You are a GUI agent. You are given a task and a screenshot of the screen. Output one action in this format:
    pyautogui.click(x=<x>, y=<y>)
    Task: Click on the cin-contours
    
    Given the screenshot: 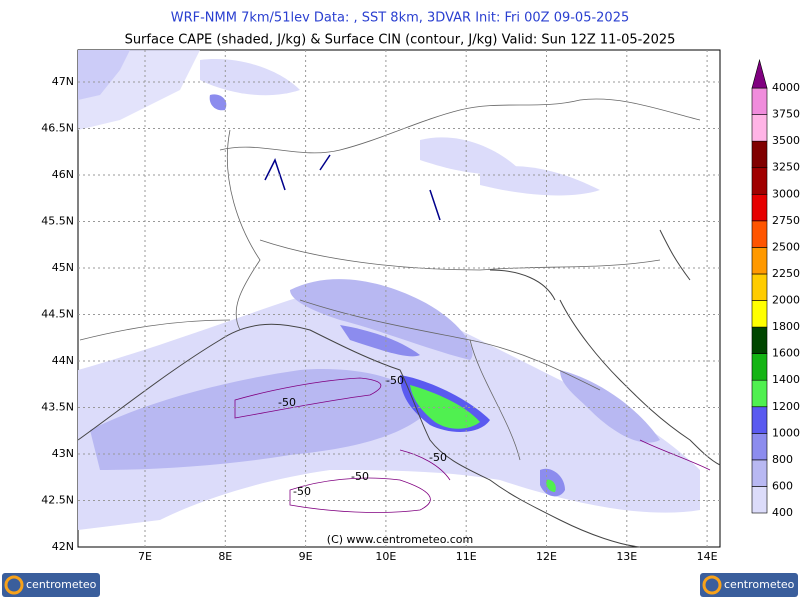 What is the action you would take?
    pyautogui.click(x=472, y=445)
    